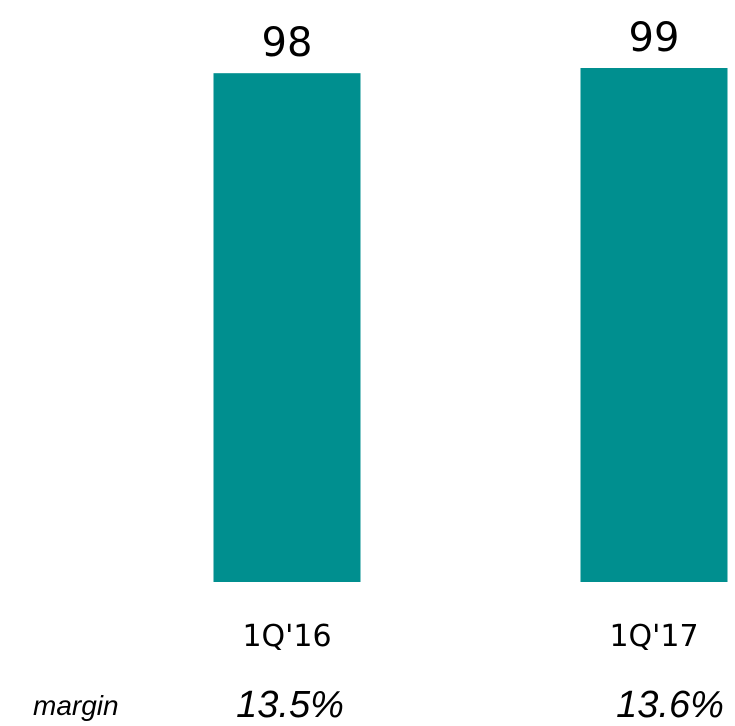 The height and width of the screenshot is (726, 735). I want to click on margin-row-label: margin, so click(76, 705).